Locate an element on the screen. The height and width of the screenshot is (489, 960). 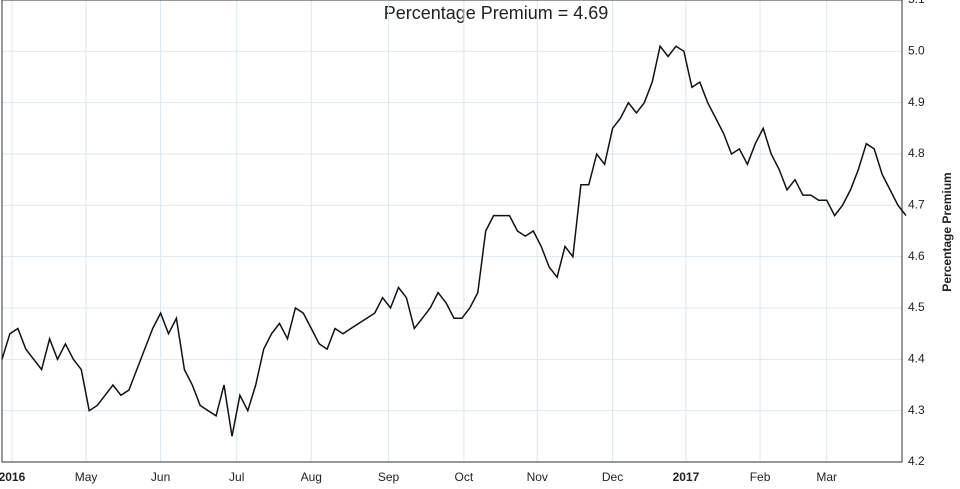
x-tick-label: Jul is located at coordinates (236, 477).